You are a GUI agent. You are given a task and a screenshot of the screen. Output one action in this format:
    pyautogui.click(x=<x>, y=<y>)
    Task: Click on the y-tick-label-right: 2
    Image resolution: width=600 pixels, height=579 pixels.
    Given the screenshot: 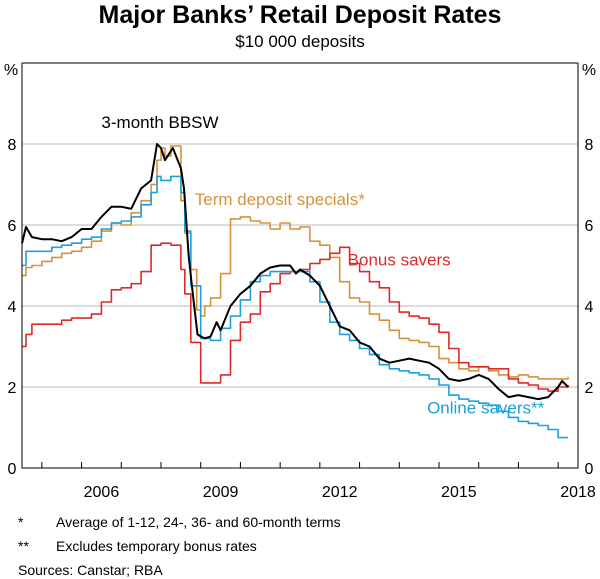 What is the action you would take?
    pyautogui.click(x=589, y=388)
    